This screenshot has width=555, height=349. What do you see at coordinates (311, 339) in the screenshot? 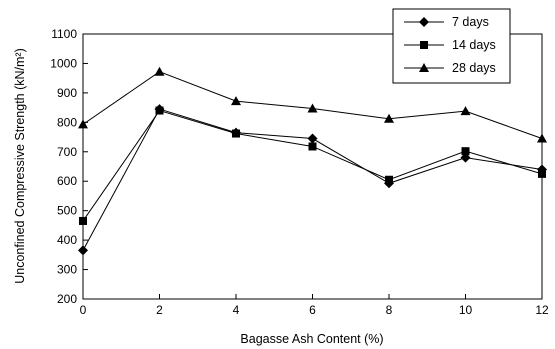
I see `x-axis-label: Bagasse Ash Content (%)` at bounding box center [311, 339].